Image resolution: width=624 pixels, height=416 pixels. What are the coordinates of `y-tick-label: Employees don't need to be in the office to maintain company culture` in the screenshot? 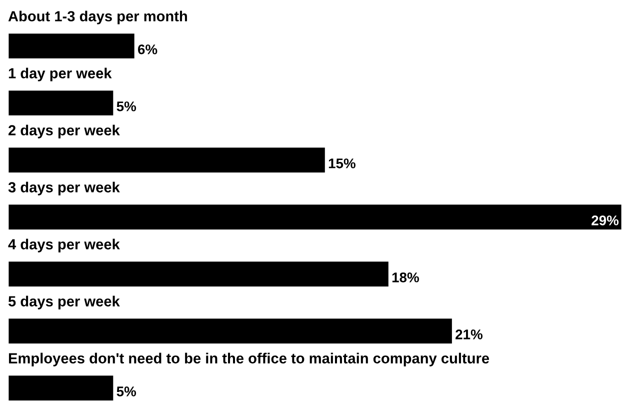 It's located at (249, 359).